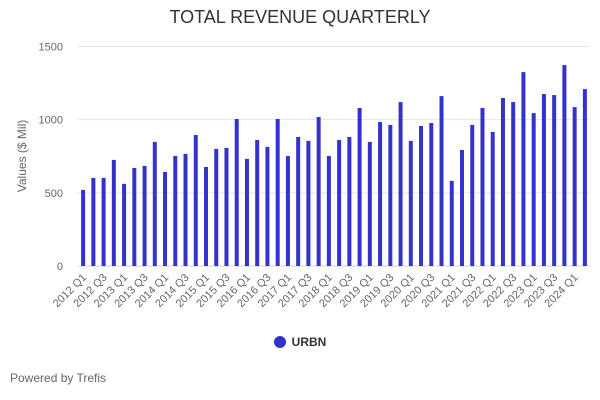  Describe the element at coordinates (54, 194) in the screenshot. I see `y-tick-label: 500` at that location.